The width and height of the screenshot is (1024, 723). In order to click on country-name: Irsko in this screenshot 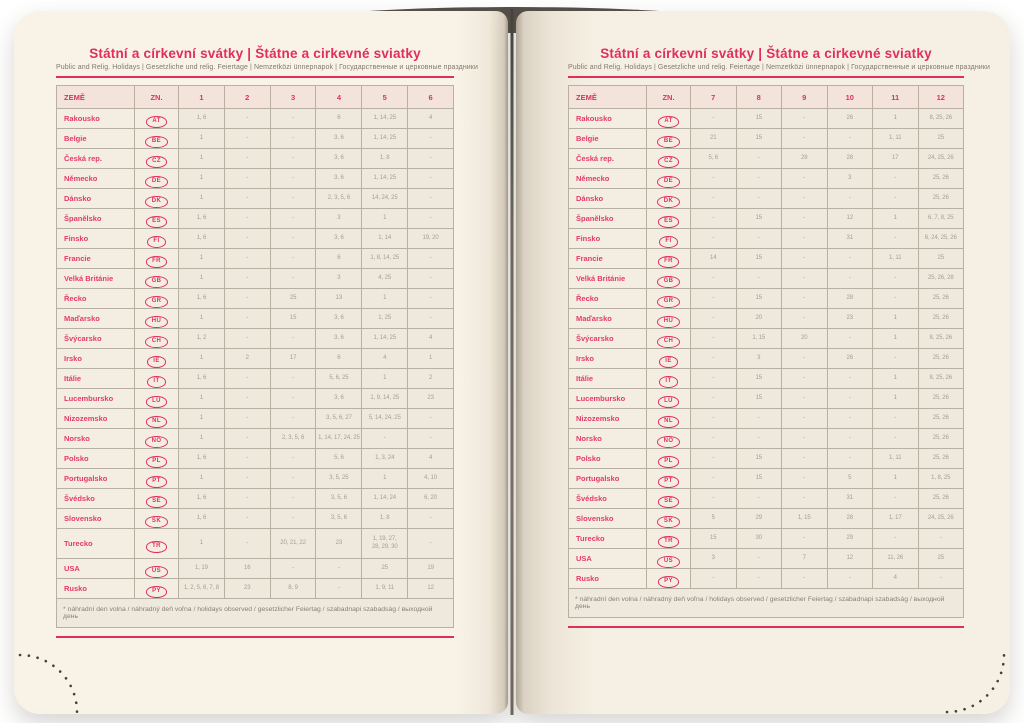, I will do `click(95, 358)`.